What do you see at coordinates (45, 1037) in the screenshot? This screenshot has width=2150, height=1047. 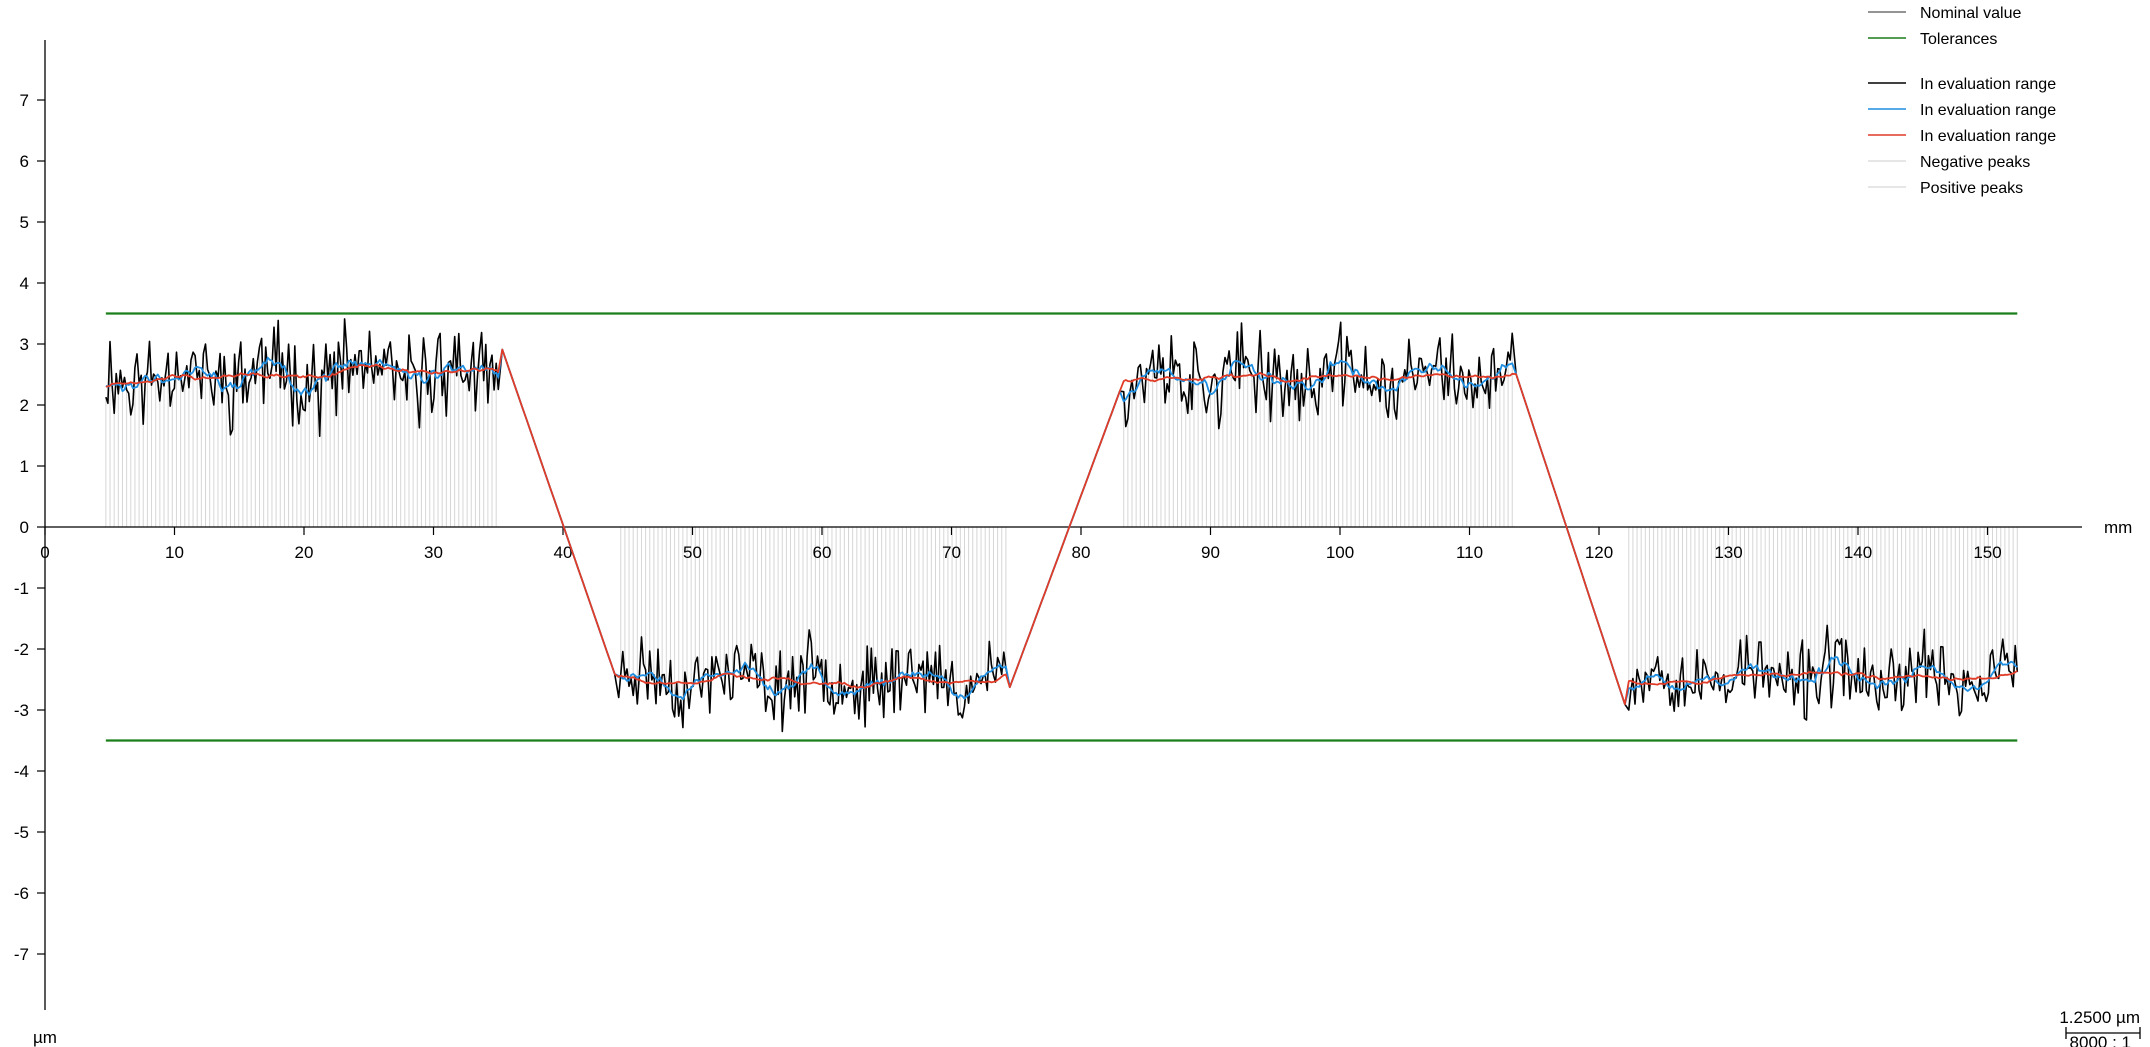 I see `y-unit-label: µm` at bounding box center [45, 1037].